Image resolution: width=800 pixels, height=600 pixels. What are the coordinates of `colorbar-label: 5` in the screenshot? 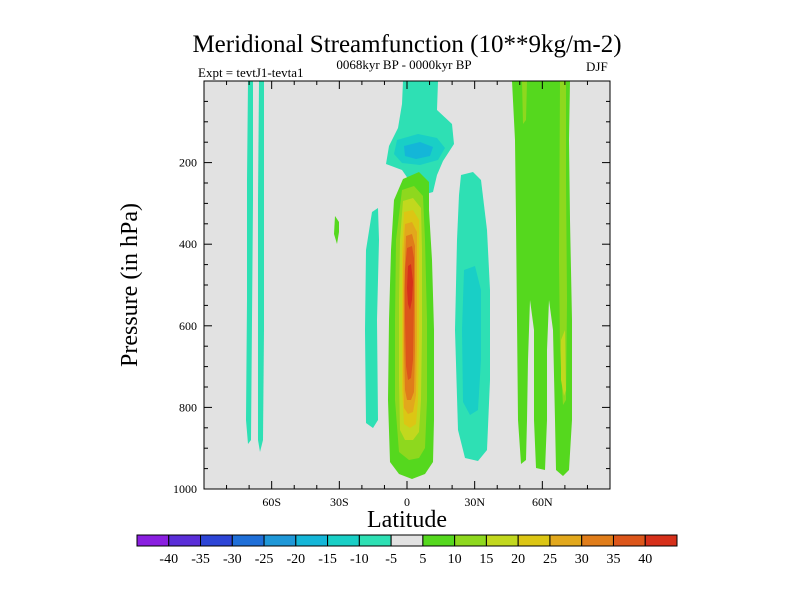 It's located at (422, 559).